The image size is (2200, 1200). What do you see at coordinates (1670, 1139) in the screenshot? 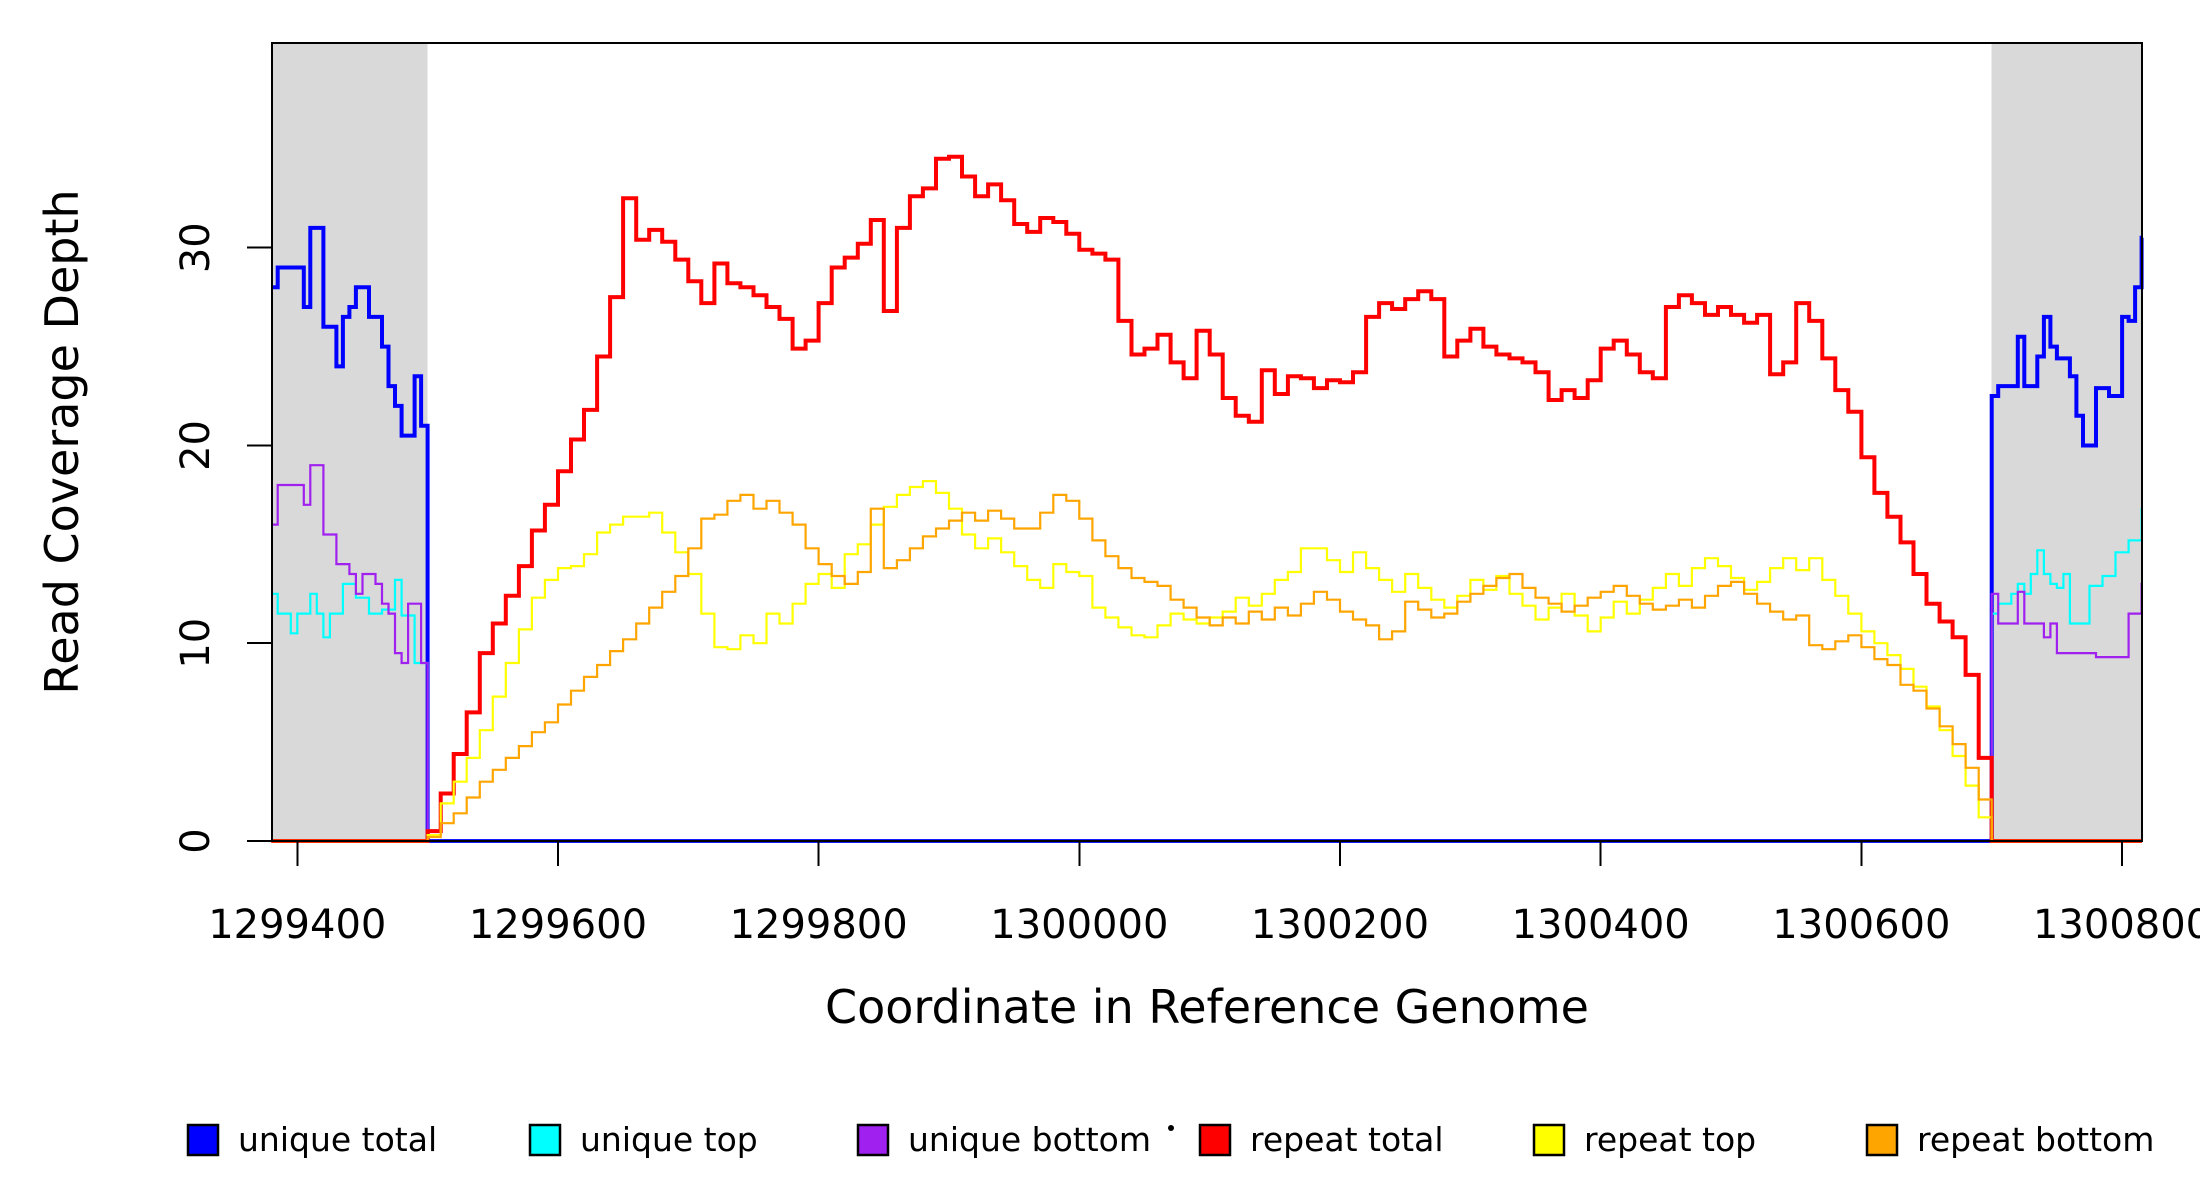
I see `legend-label: repeat top` at bounding box center [1670, 1139].